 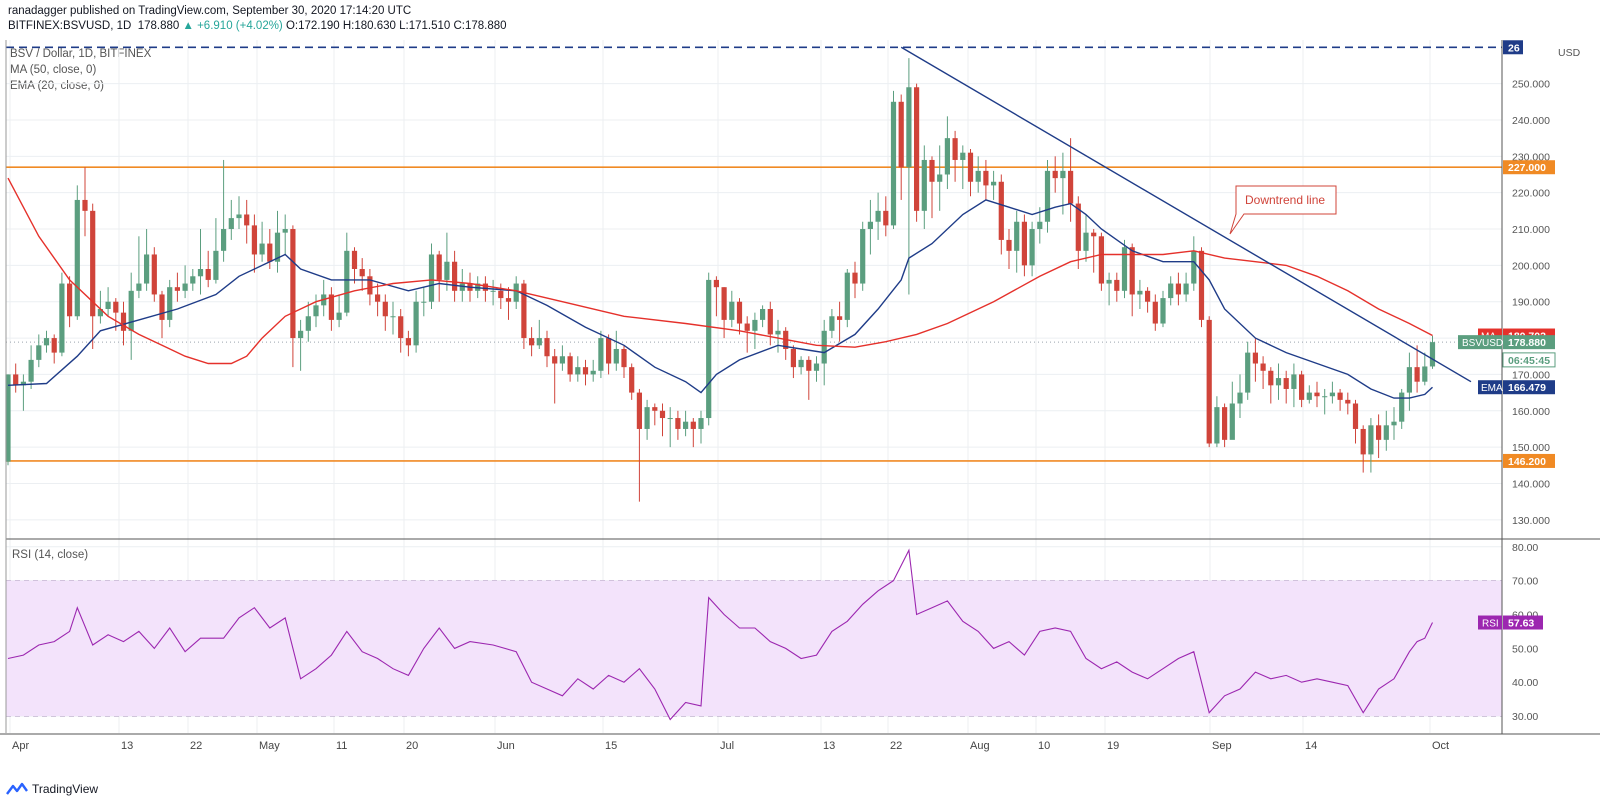 What do you see at coordinates (1531, 484) in the screenshot?
I see `y-tick-label: 140.000` at bounding box center [1531, 484].